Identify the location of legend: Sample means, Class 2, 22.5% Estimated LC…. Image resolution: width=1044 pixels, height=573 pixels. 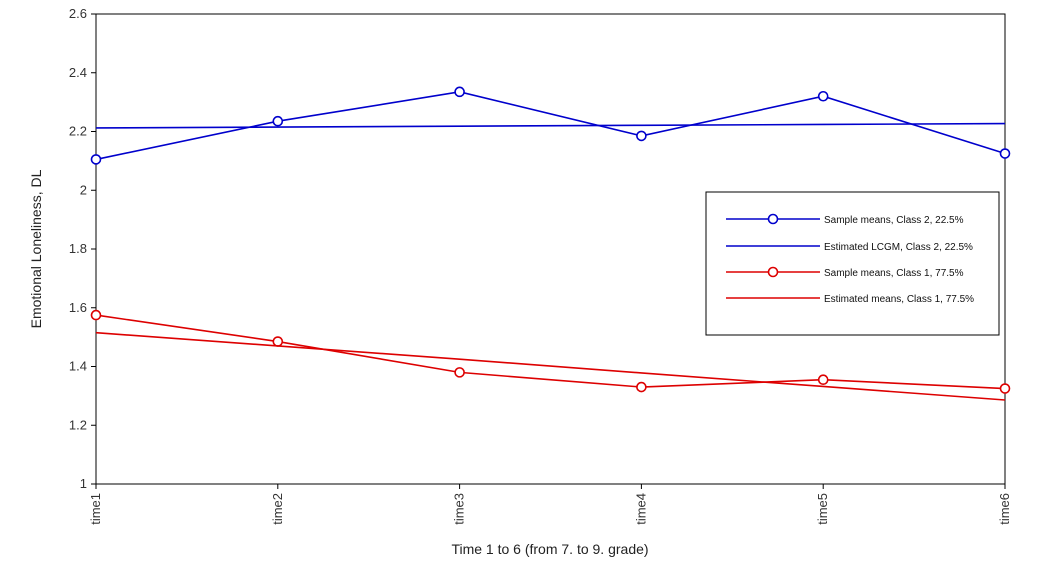
(852, 263).